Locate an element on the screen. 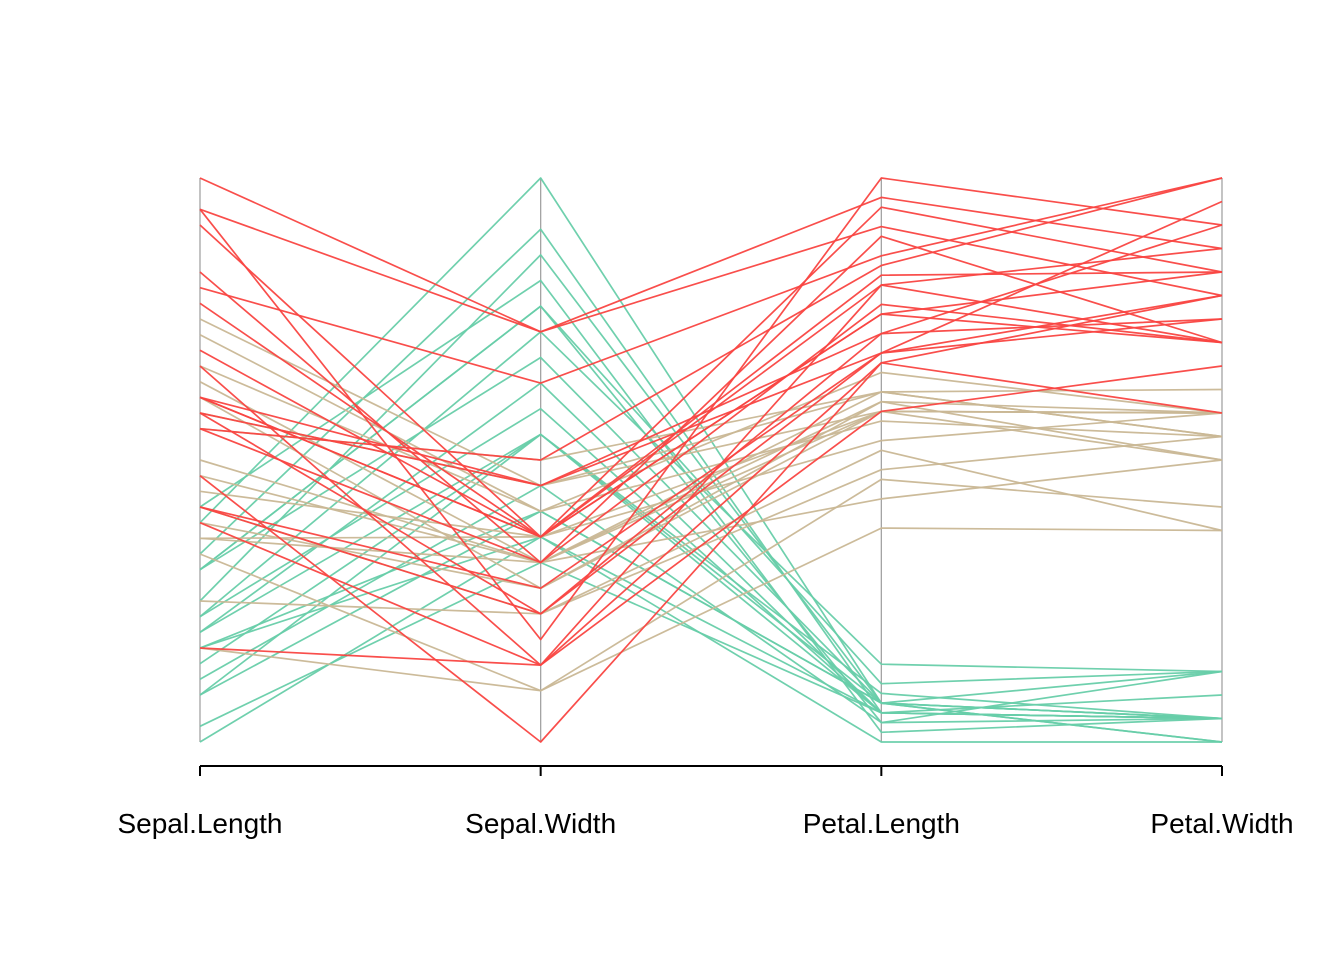 This screenshot has width=1344, height=960. axis-label-sepal-length: Sepal.Length is located at coordinates (199, 823).